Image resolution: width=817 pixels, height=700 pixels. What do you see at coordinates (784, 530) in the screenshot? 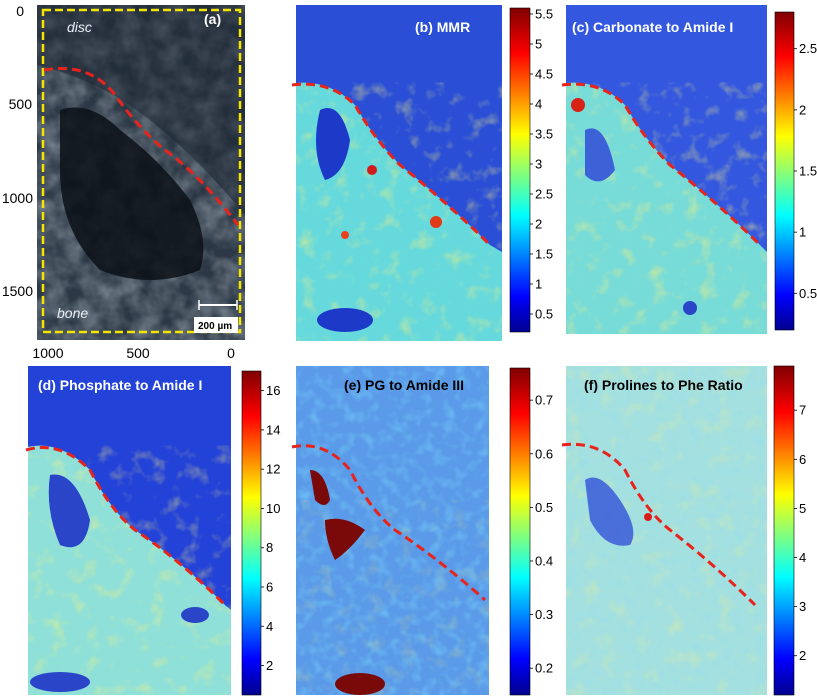
I see `panel-f-colorbar-gradient` at bounding box center [784, 530].